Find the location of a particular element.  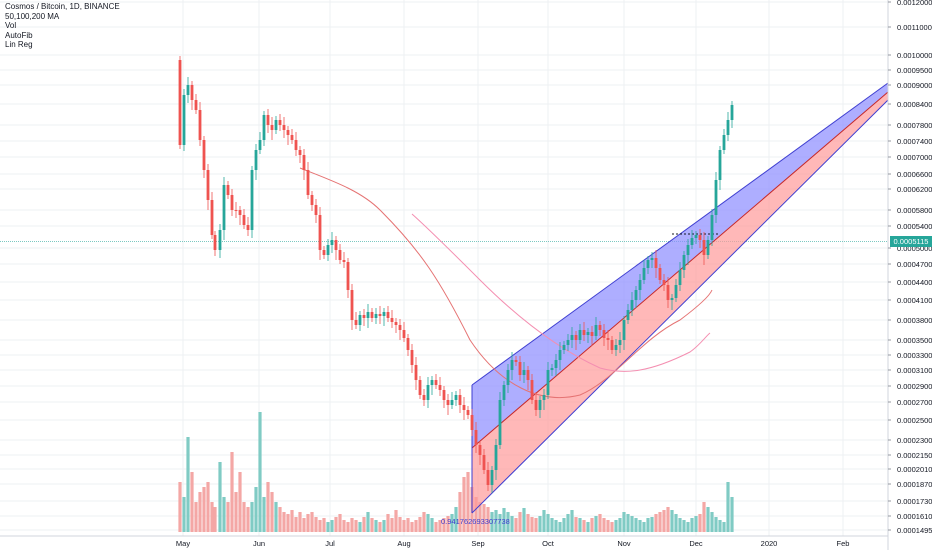

legend-indicator-autofib: AutoFib is located at coordinates (19, 35).